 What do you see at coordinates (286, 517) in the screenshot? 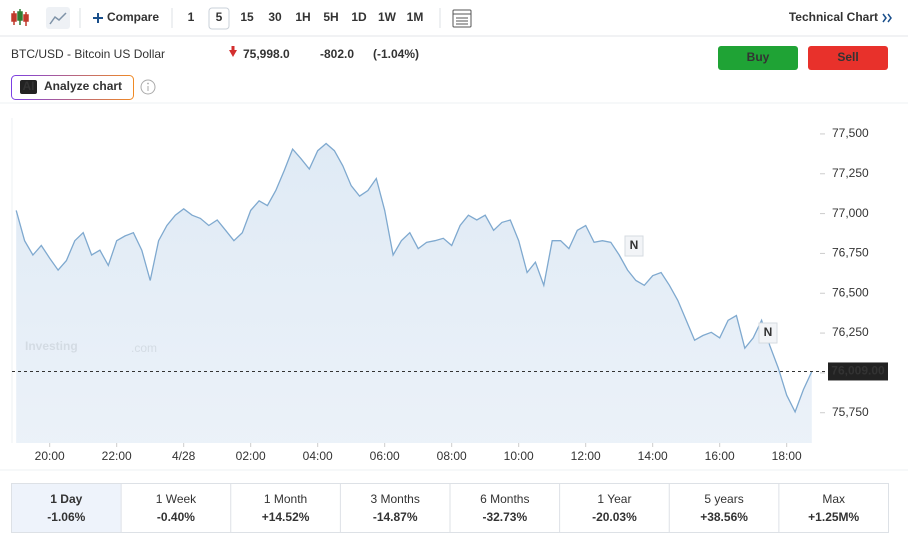
I see `period-change: +14.52%` at bounding box center [286, 517].